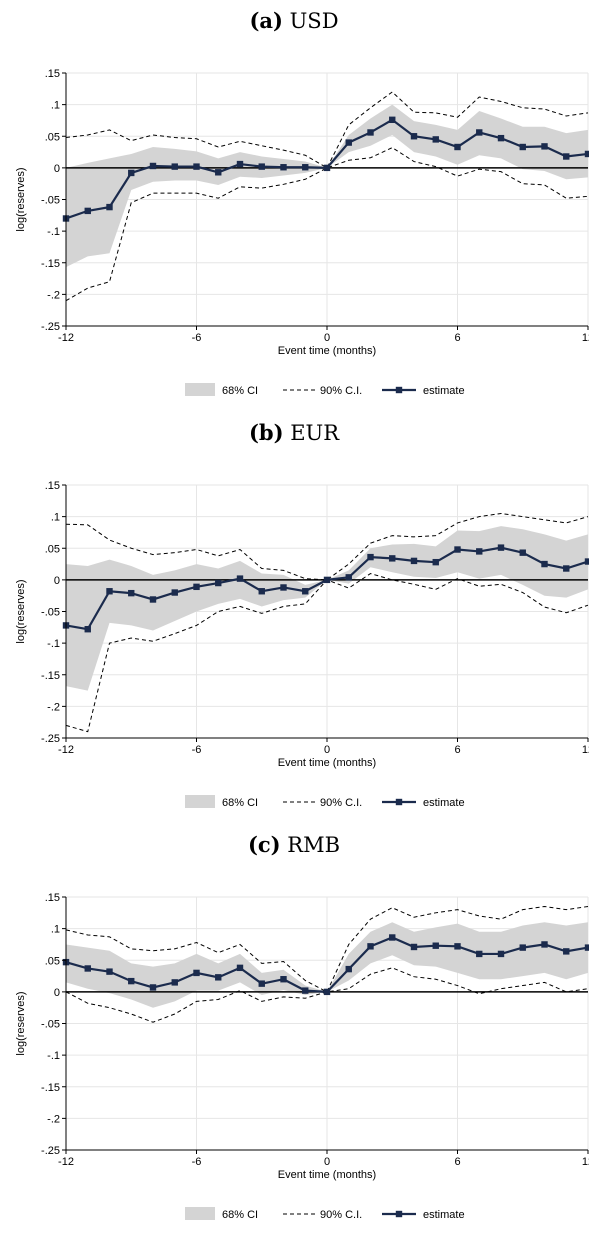 The height and width of the screenshot is (1237, 589). What do you see at coordinates (240, 803) in the screenshot?
I see `legend-label-ci68: 68% CI` at bounding box center [240, 803].